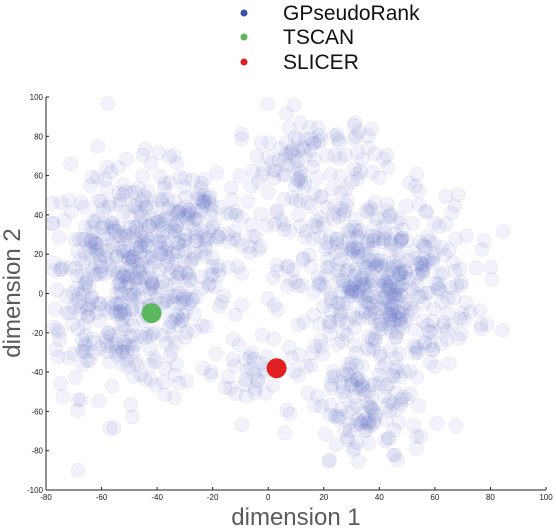 The height and width of the screenshot is (529, 556). What do you see at coordinates (13, 292) in the screenshot?
I see `y-axis-title: dimension 2` at bounding box center [13, 292].